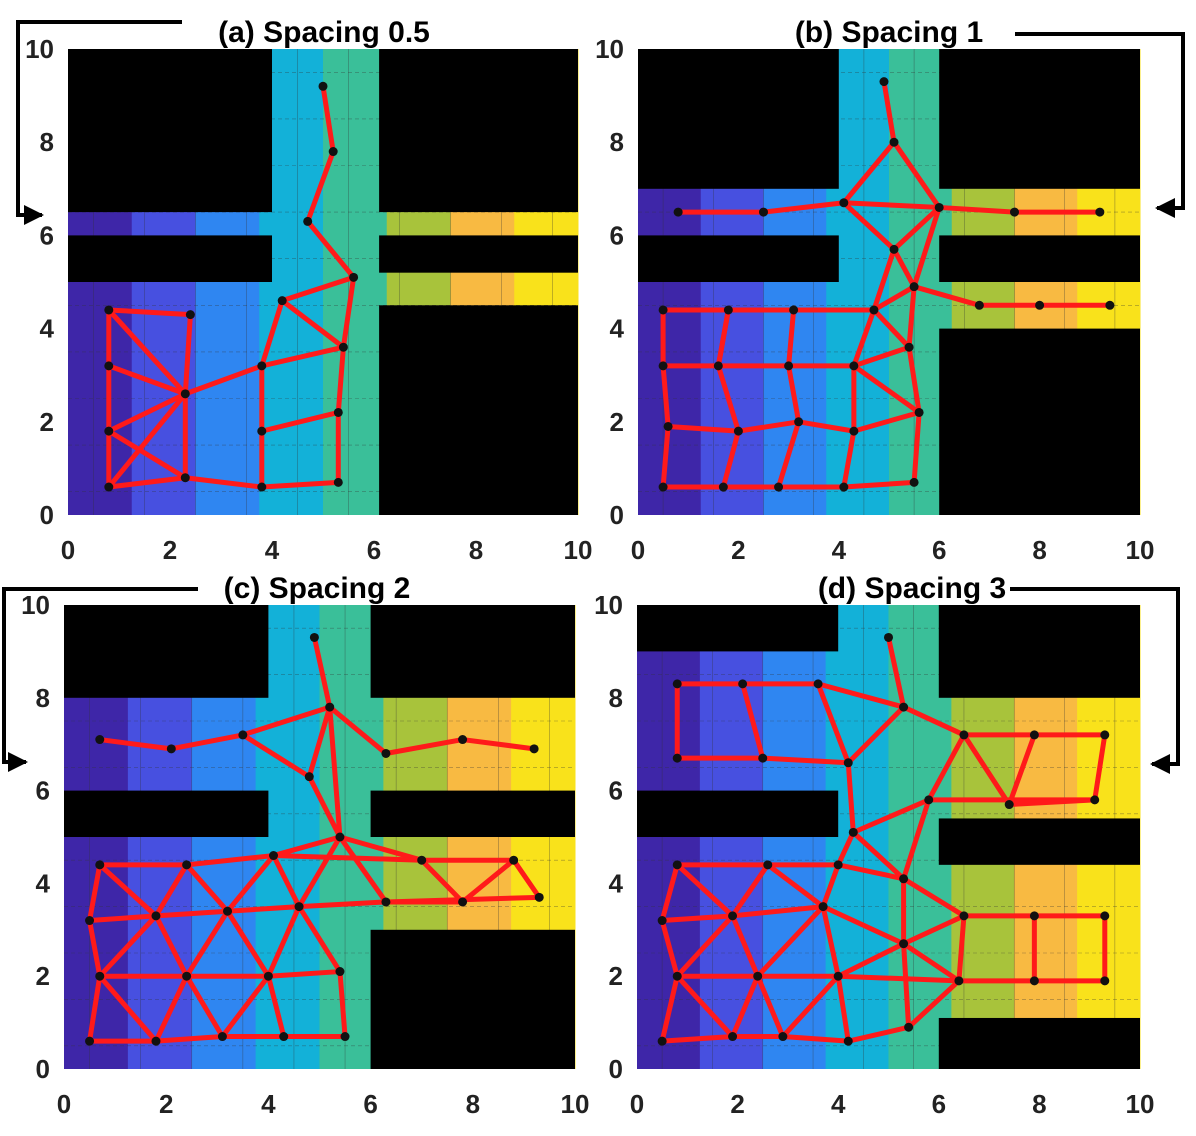 This screenshot has height=1136, width=1196. What do you see at coordinates (1100, 125) in the screenshot?
I see `arrow-b-right` at bounding box center [1100, 125].